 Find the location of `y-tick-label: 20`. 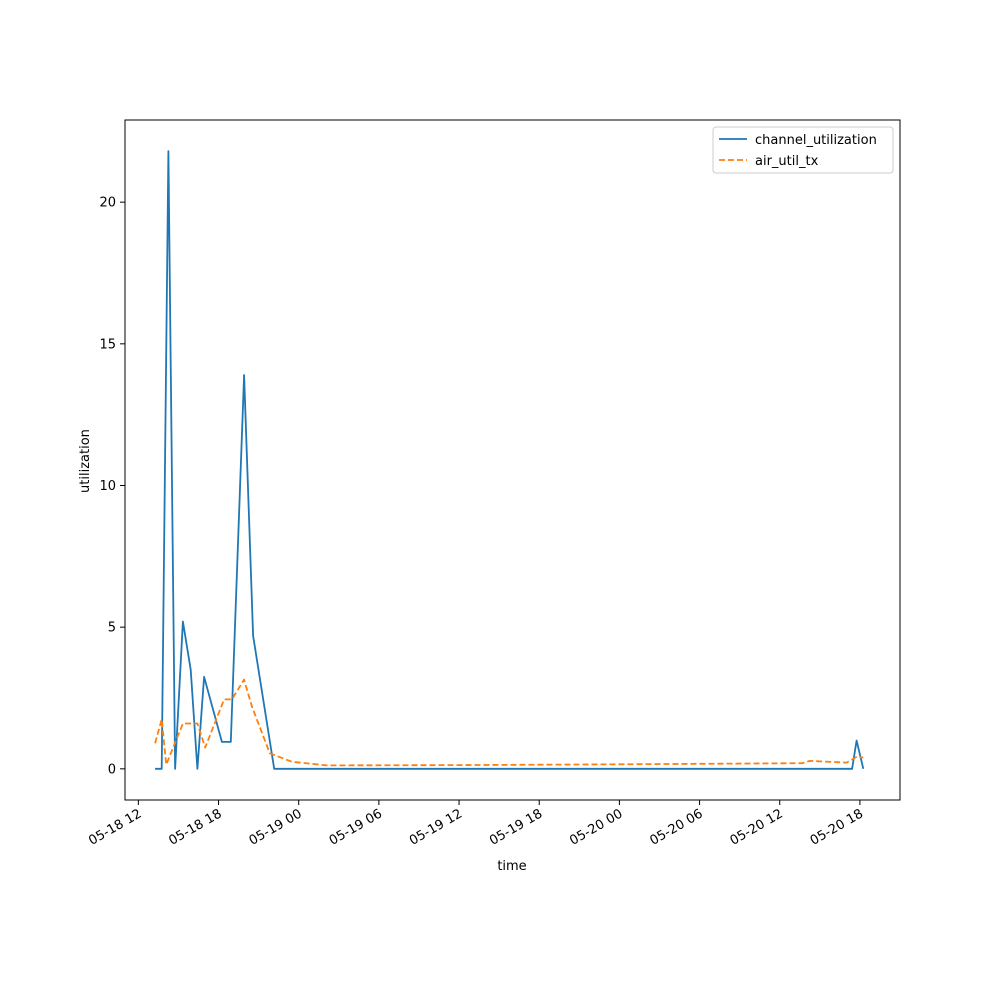

y-tick-label: 20 is located at coordinates (107, 203).